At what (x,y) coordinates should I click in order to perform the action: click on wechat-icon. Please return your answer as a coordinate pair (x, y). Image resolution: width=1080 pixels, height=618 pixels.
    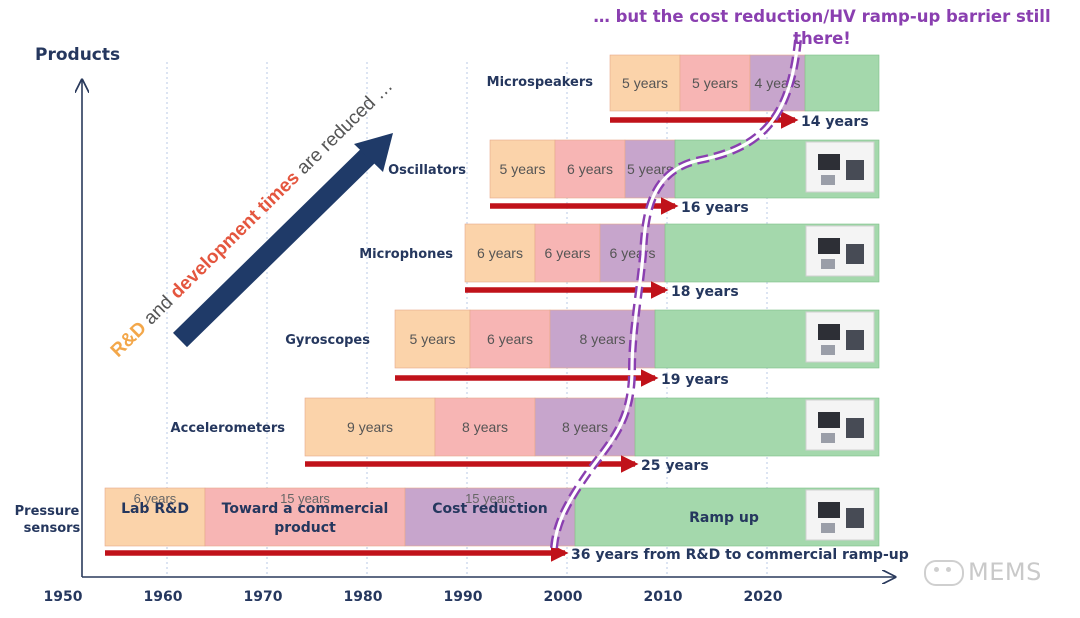
    Looking at the image, I should click on (944, 573).